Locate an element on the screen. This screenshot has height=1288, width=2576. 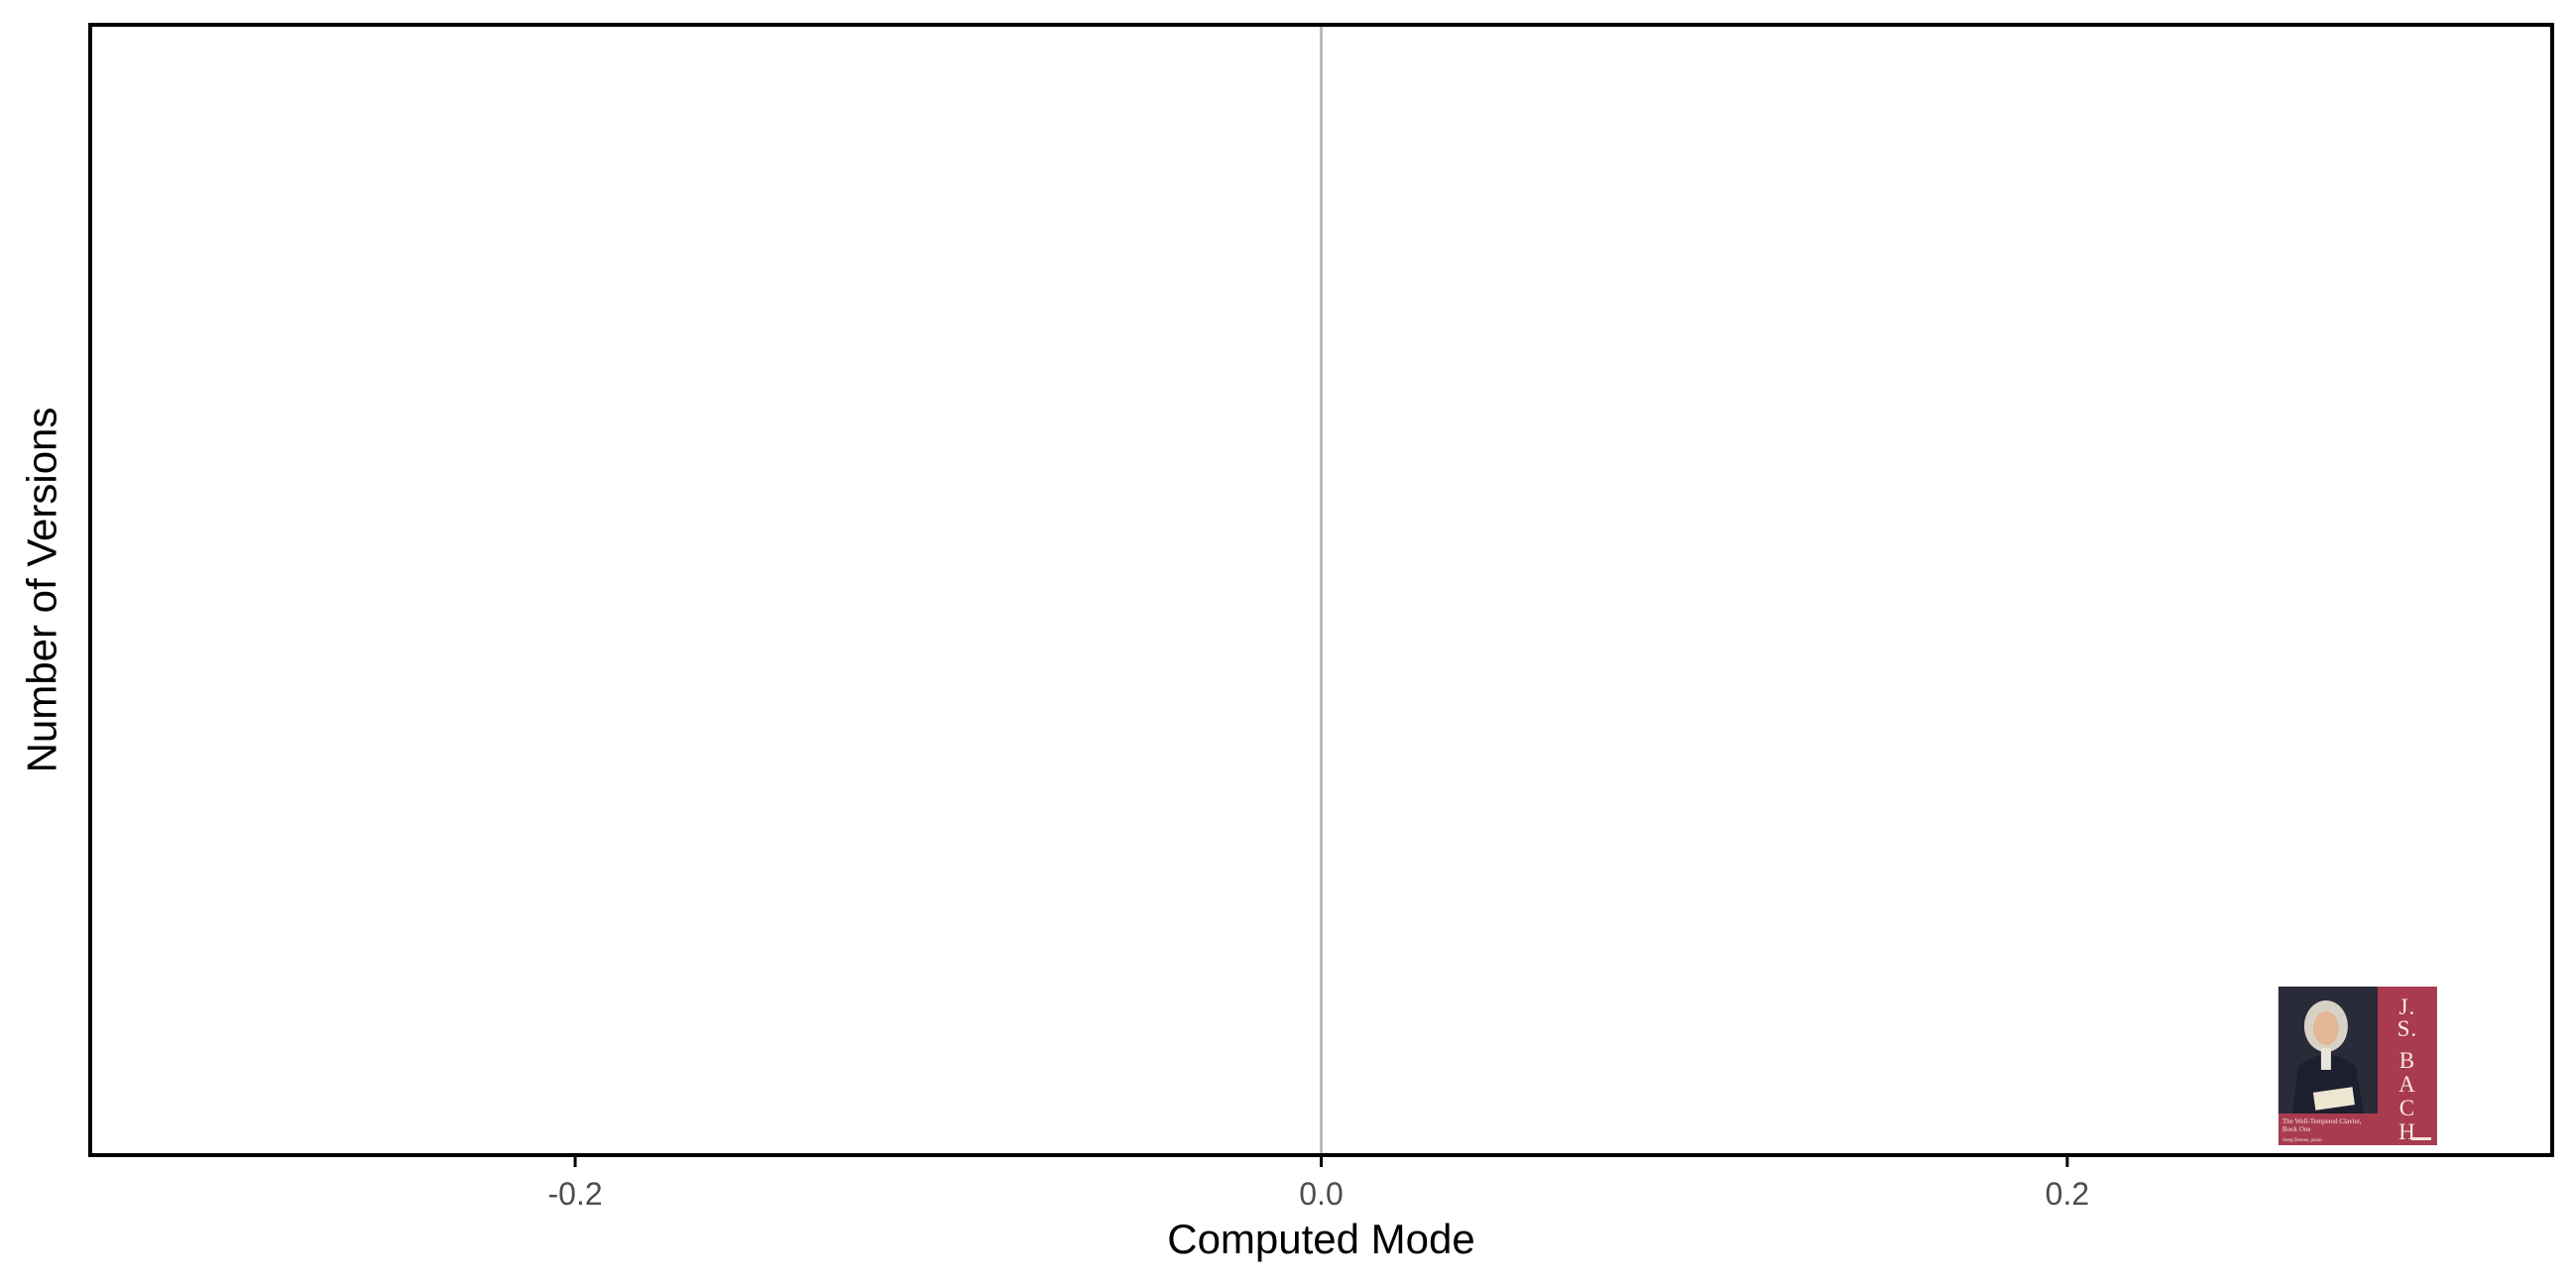
x-tick-label: -0.2 is located at coordinates (575, 1194).